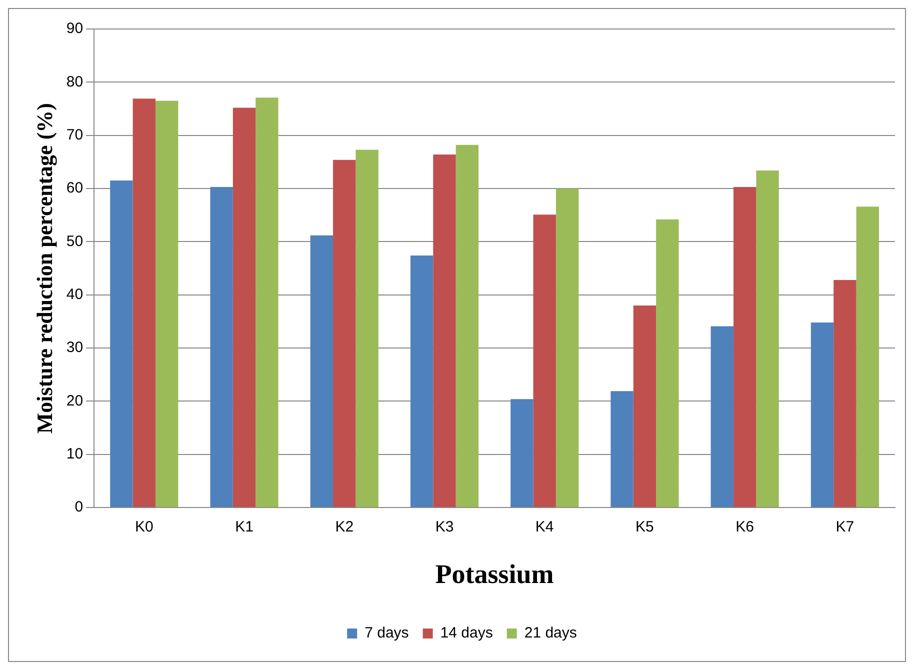 The height and width of the screenshot is (670, 914). What do you see at coordinates (244, 527) in the screenshot?
I see `x-tick-label: K1` at bounding box center [244, 527].